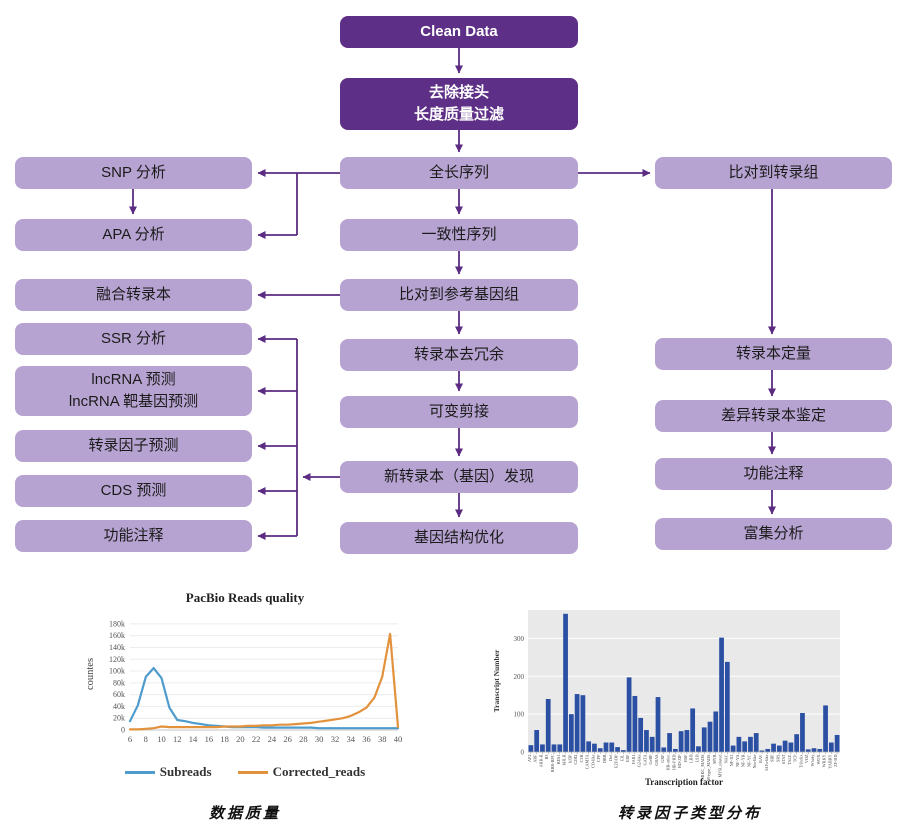  Describe the element at coordinates (835, 761) in the screenshot. I see `svg-text: ZF-HD` at that location.